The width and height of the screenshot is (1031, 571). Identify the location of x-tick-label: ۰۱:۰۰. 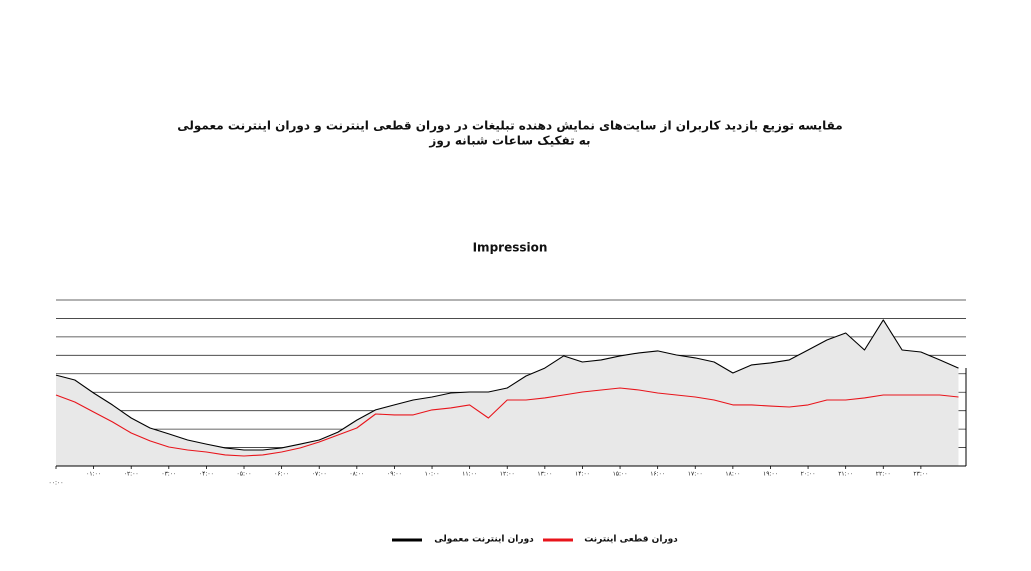
(93, 474).